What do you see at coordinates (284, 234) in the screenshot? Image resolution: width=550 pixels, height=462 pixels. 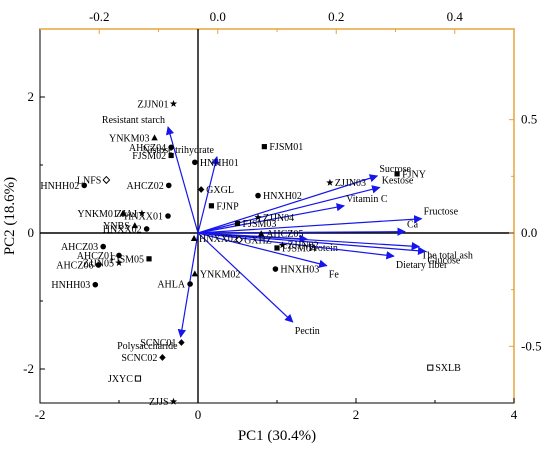 I see `sample-label: AHCZ05` at bounding box center [284, 234].